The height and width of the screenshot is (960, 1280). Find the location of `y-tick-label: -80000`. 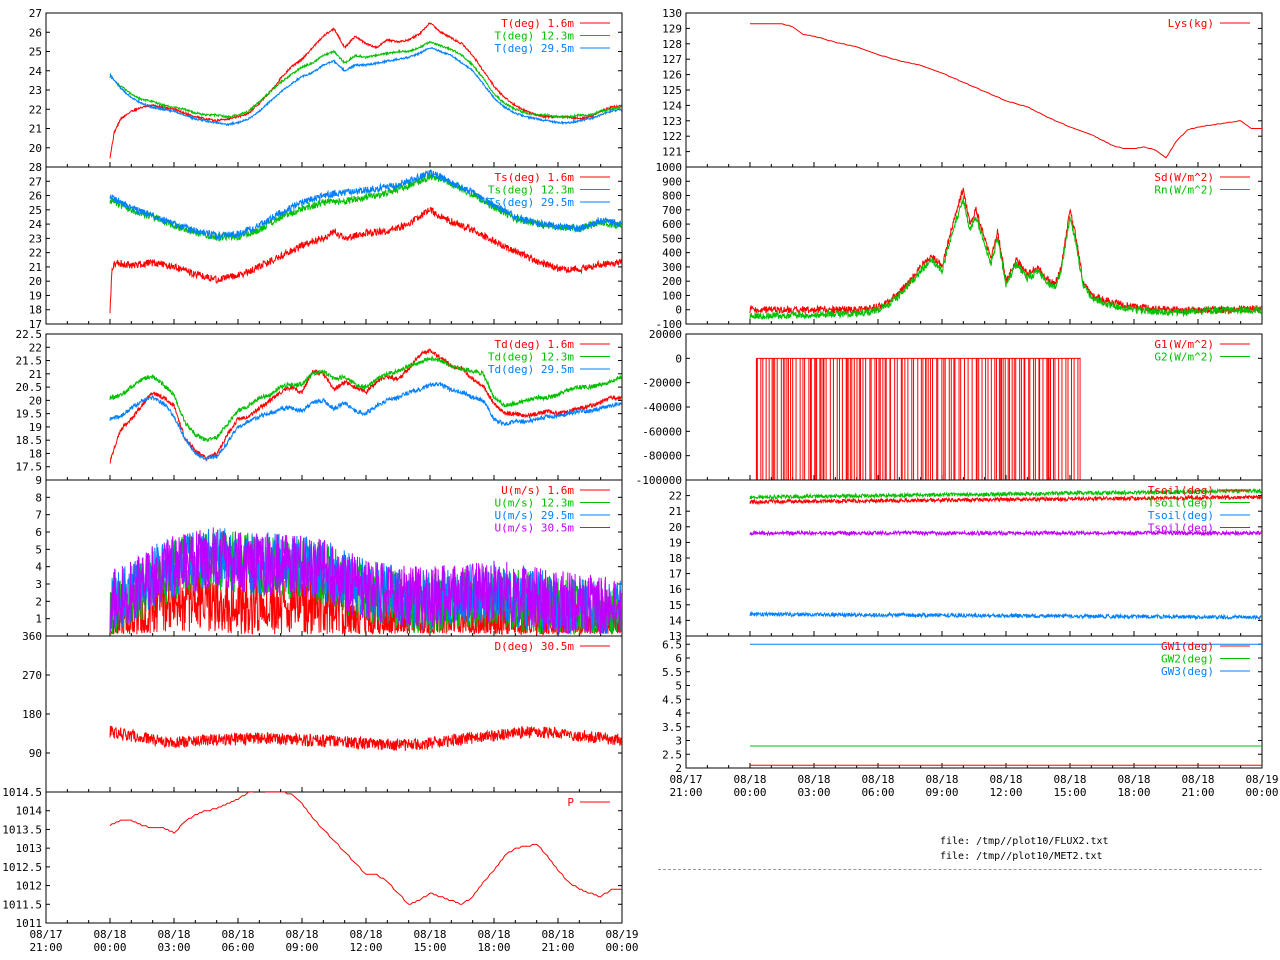

y-tick-label: -80000 is located at coordinates (662, 456).